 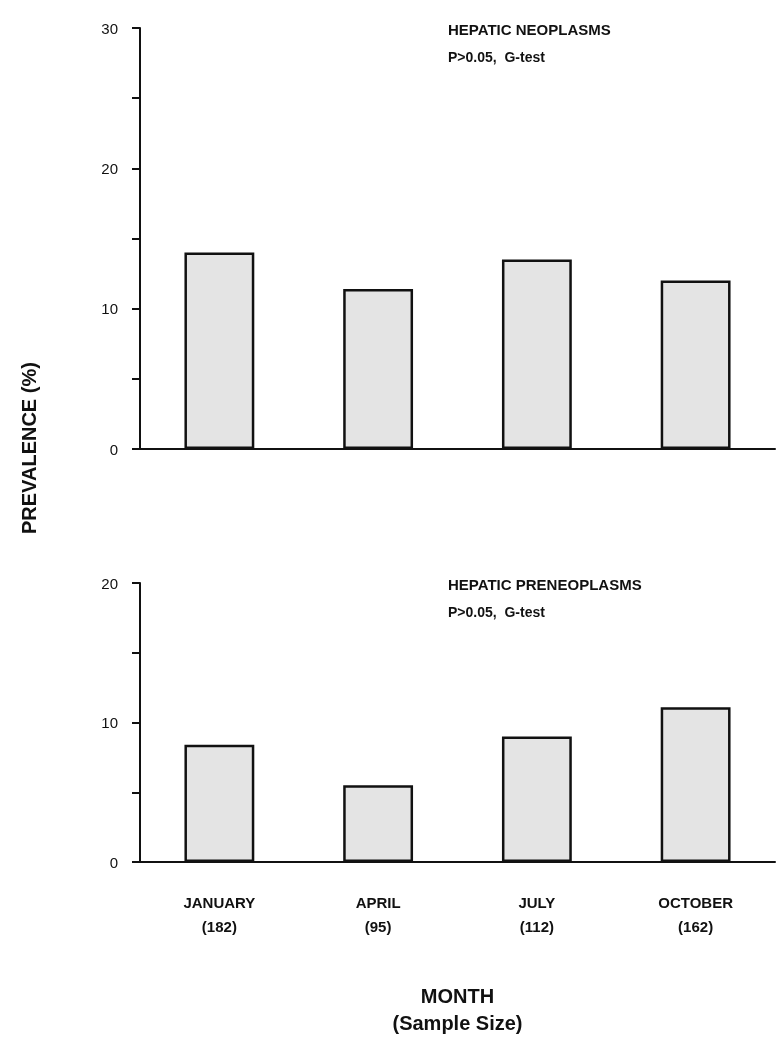 I want to click on x-tick-label: JULY (112), so click(x=537, y=914).